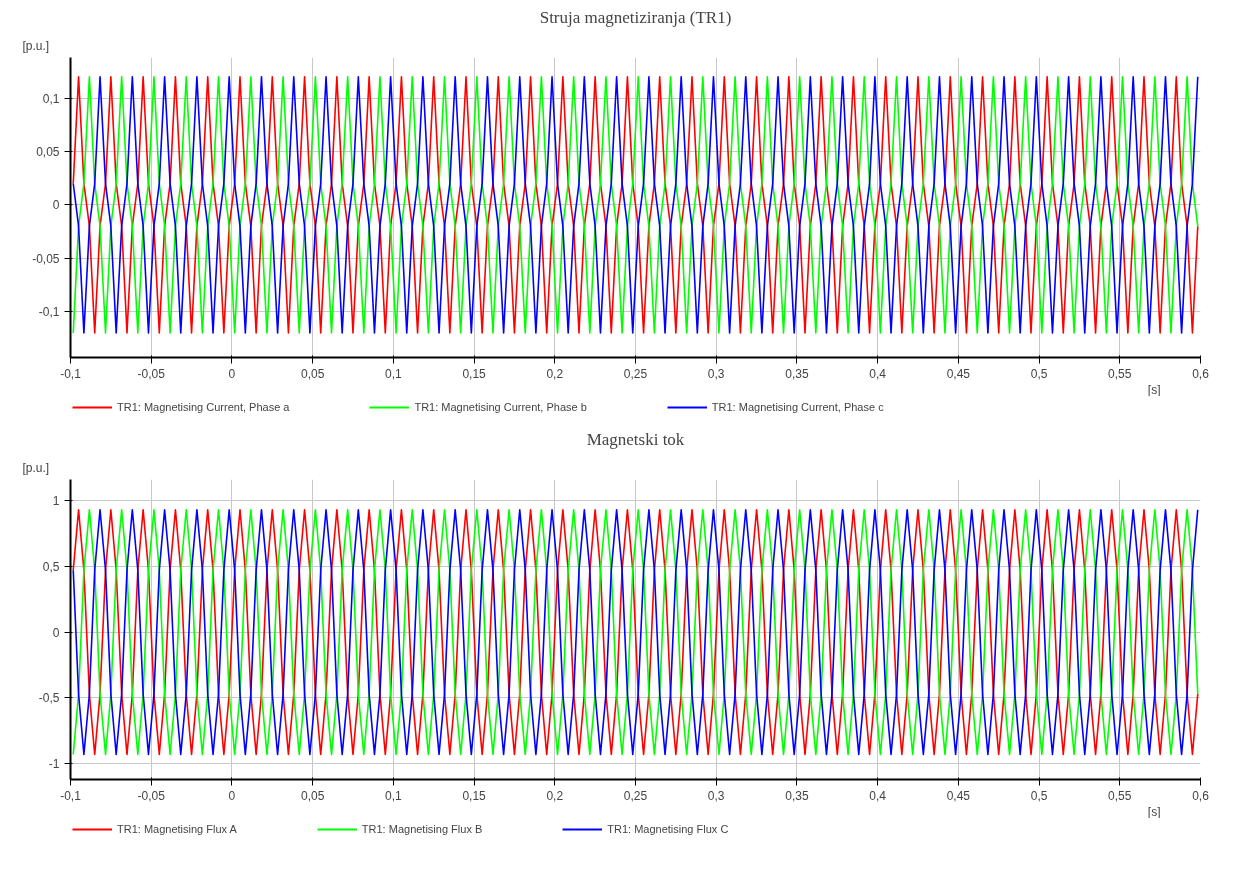 This screenshot has width=1255, height=886. I want to click on y-tick-label: 1, so click(56, 501).